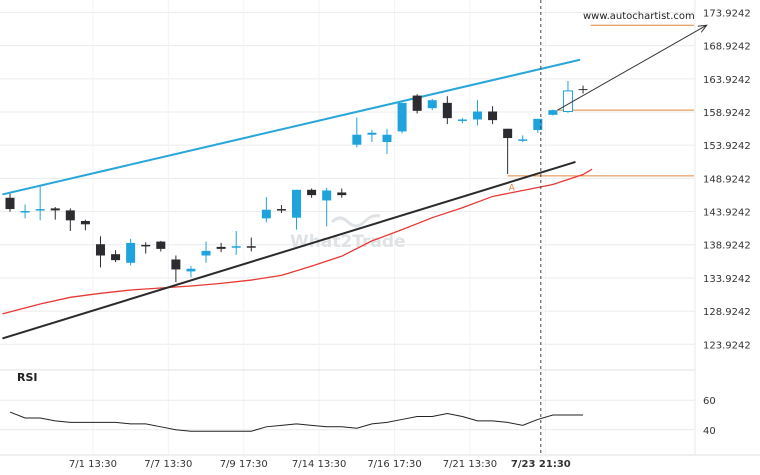 The height and width of the screenshot is (475, 760). Describe the element at coordinates (244, 464) in the screenshot. I see `time-tick-label: 7/9 17:30` at that location.